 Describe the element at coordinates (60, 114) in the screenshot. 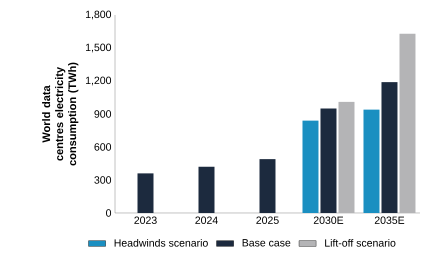

I see `y-axis-title: World data centres electricity consumption (TWh)` at that location.